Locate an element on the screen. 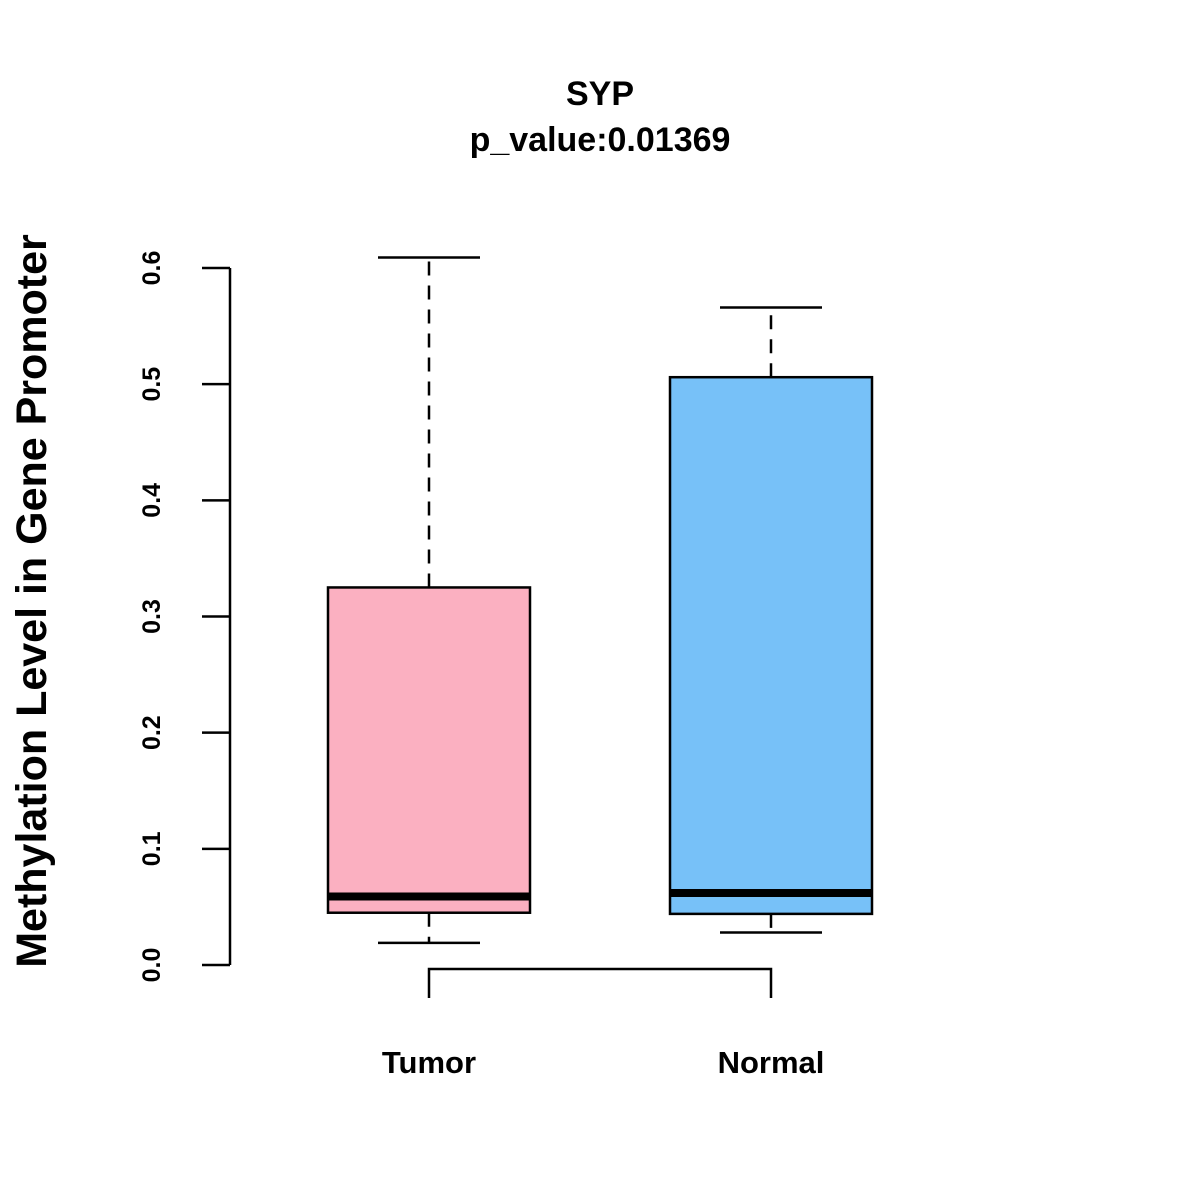  significance-bracket-group is located at coordinates (600, 982).